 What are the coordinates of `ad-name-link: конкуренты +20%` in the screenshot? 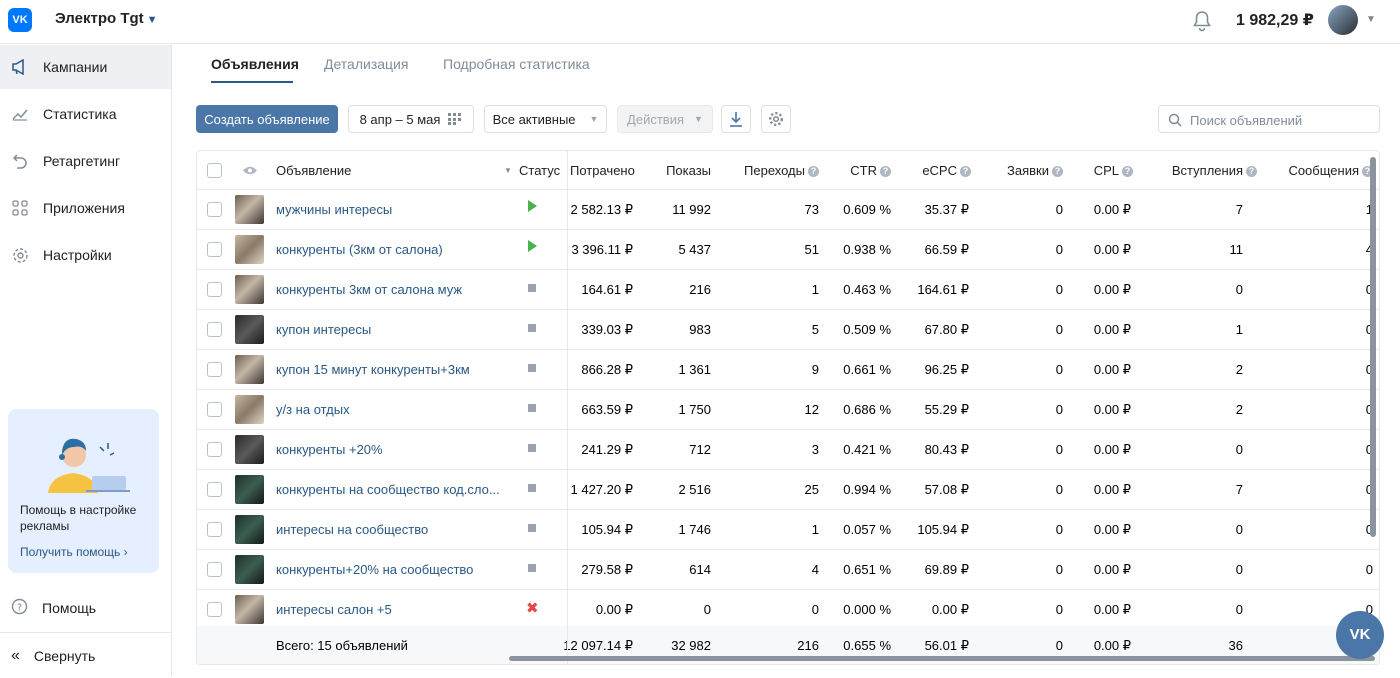 It's located at (329, 449).